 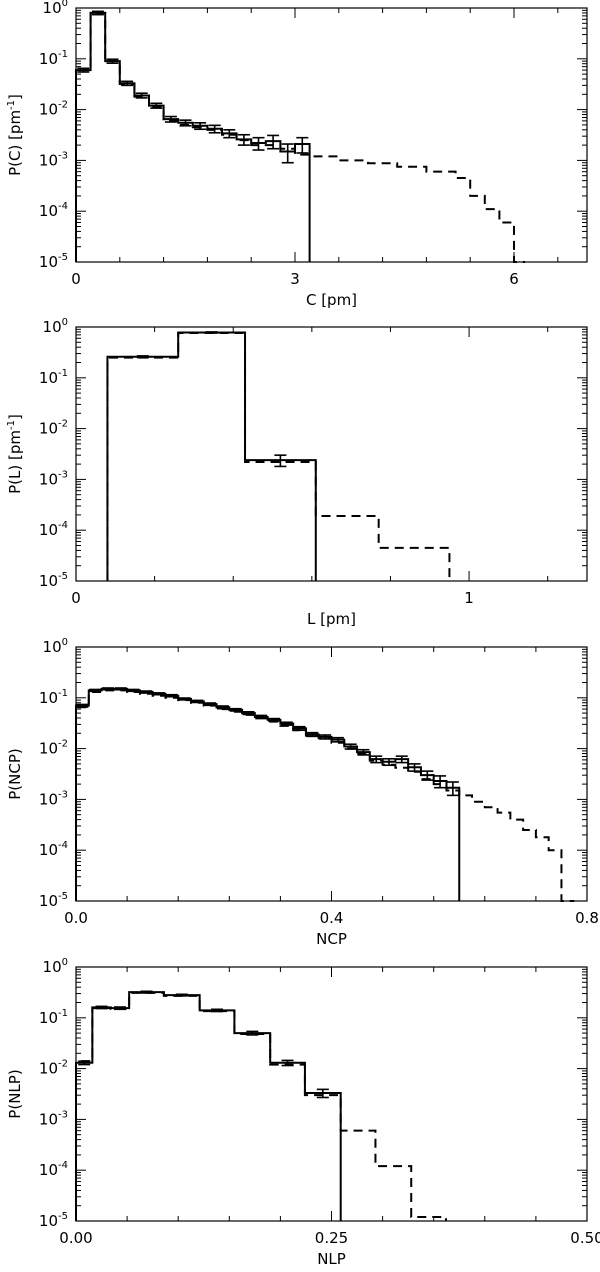 What do you see at coordinates (331, 939) in the screenshot?
I see `x-axis-label: NCP` at bounding box center [331, 939].